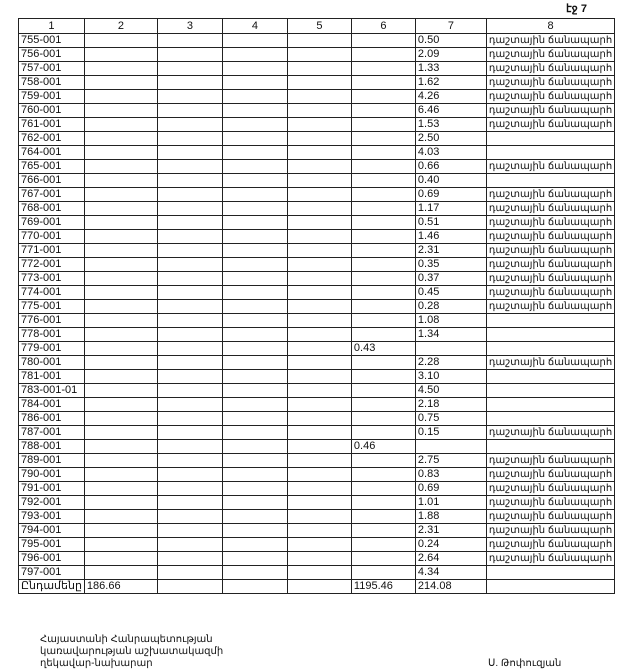 The width and height of the screenshot is (632, 670). What do you see at coordinates (317, 180) in the screenshot?
I see `table-row: 766-001 0.40` at bounding box center [317, 180].